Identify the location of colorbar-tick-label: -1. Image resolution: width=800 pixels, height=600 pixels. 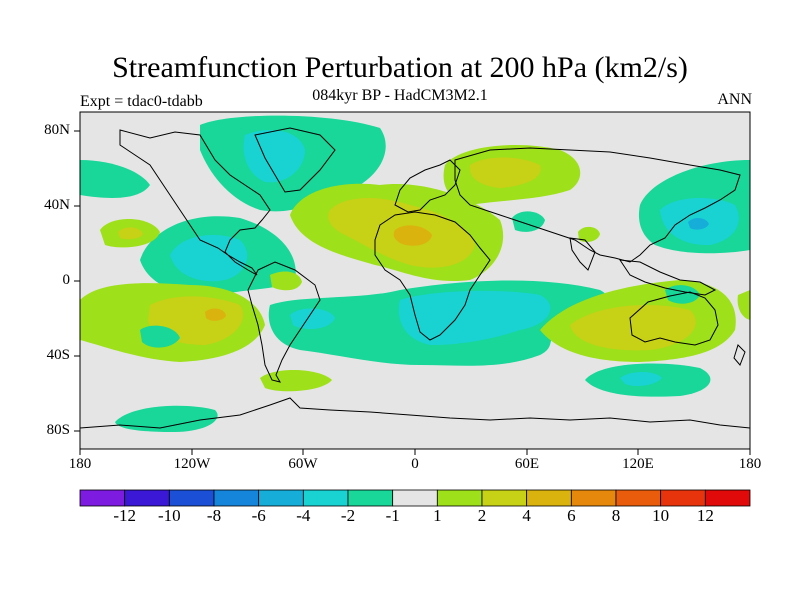
(392, 515).